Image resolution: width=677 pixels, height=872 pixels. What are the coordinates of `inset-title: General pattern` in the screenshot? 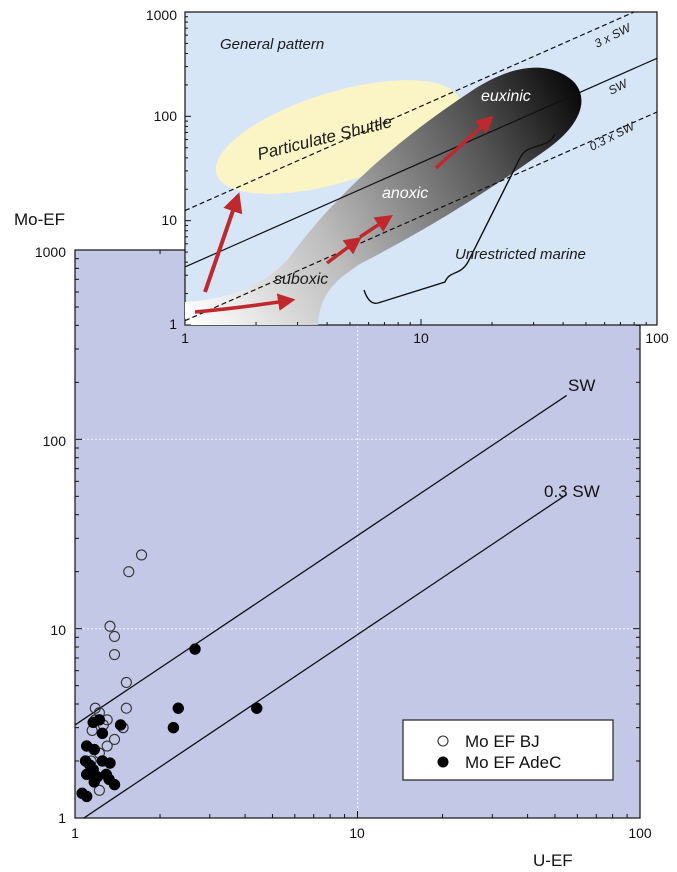 It's located at (272, 44).